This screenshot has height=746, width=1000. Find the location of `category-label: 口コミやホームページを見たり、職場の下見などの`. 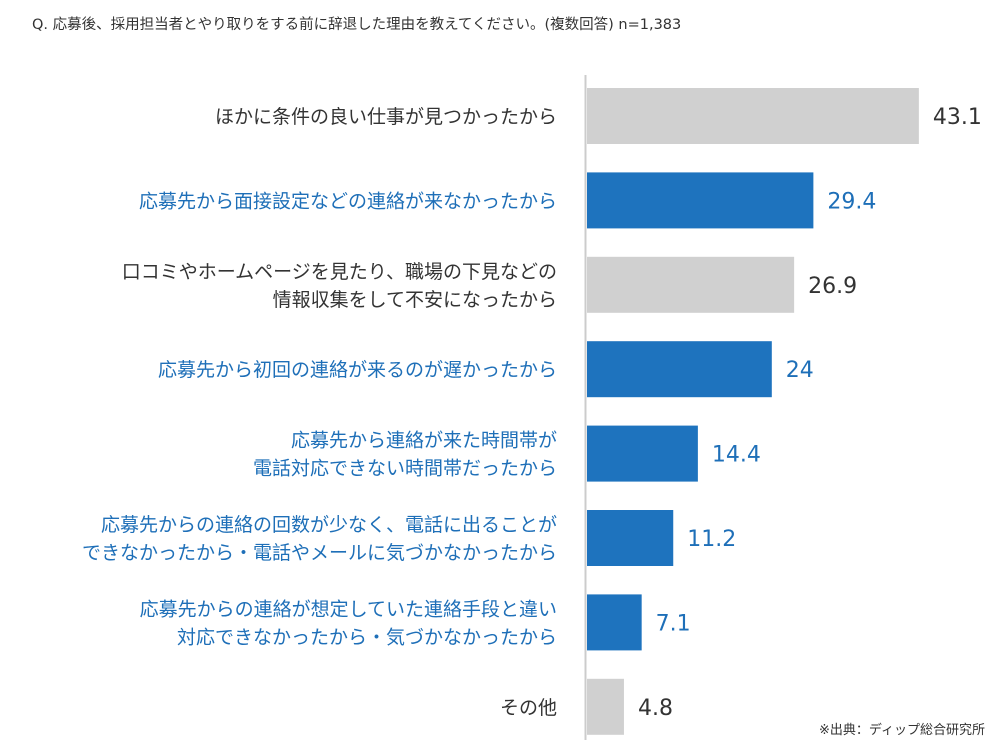

category-label: 口コミやホームページを見たり、職場の下見などの is located at coordinates (339, 272).